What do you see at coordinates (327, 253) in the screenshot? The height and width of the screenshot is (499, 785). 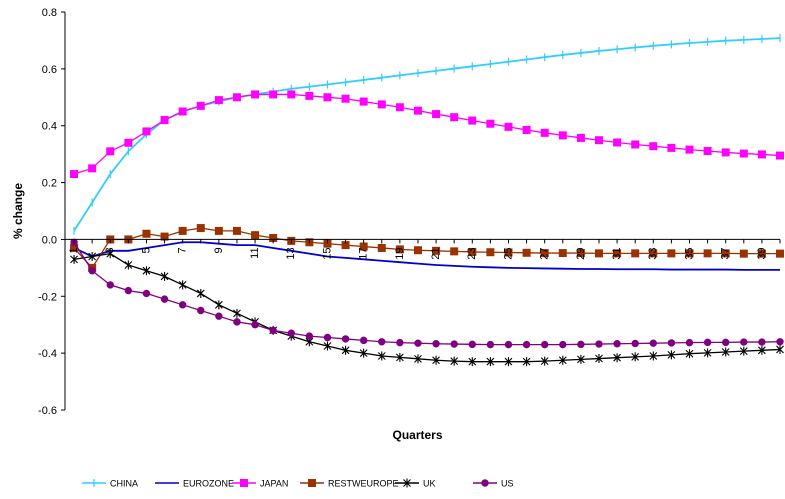 I see `x-tick-label: 15` at bounding box center [327, 253].